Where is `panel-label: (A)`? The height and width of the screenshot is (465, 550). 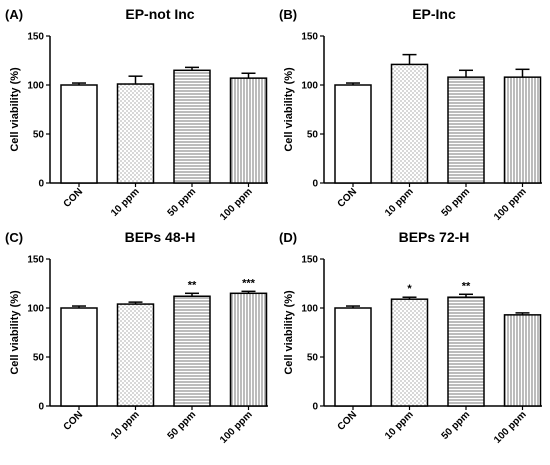 panel-label: (A) is located at coordinates (14, 14).